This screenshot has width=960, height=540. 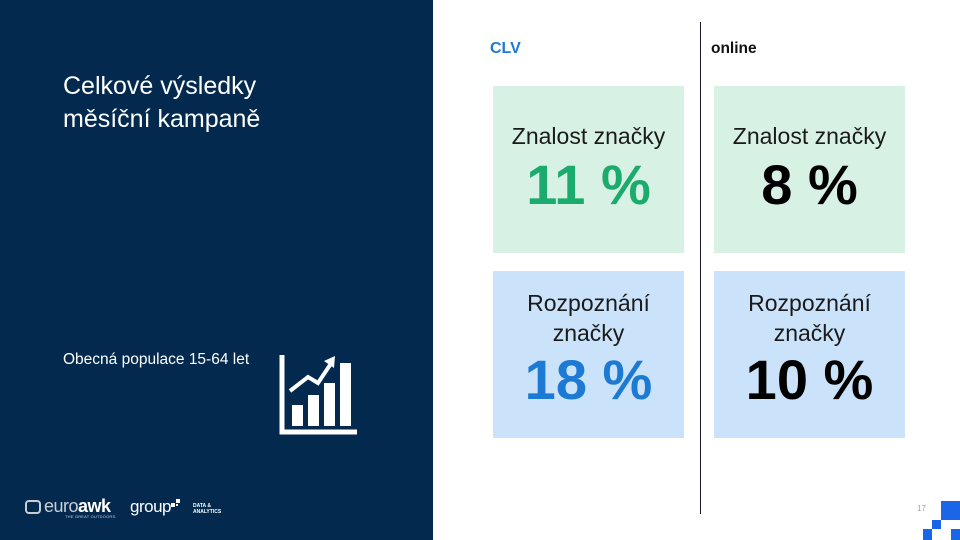 I want to click on euroawk-logo: euroawk THE GREAT OUTDOORS., so click(x=74, y=509).